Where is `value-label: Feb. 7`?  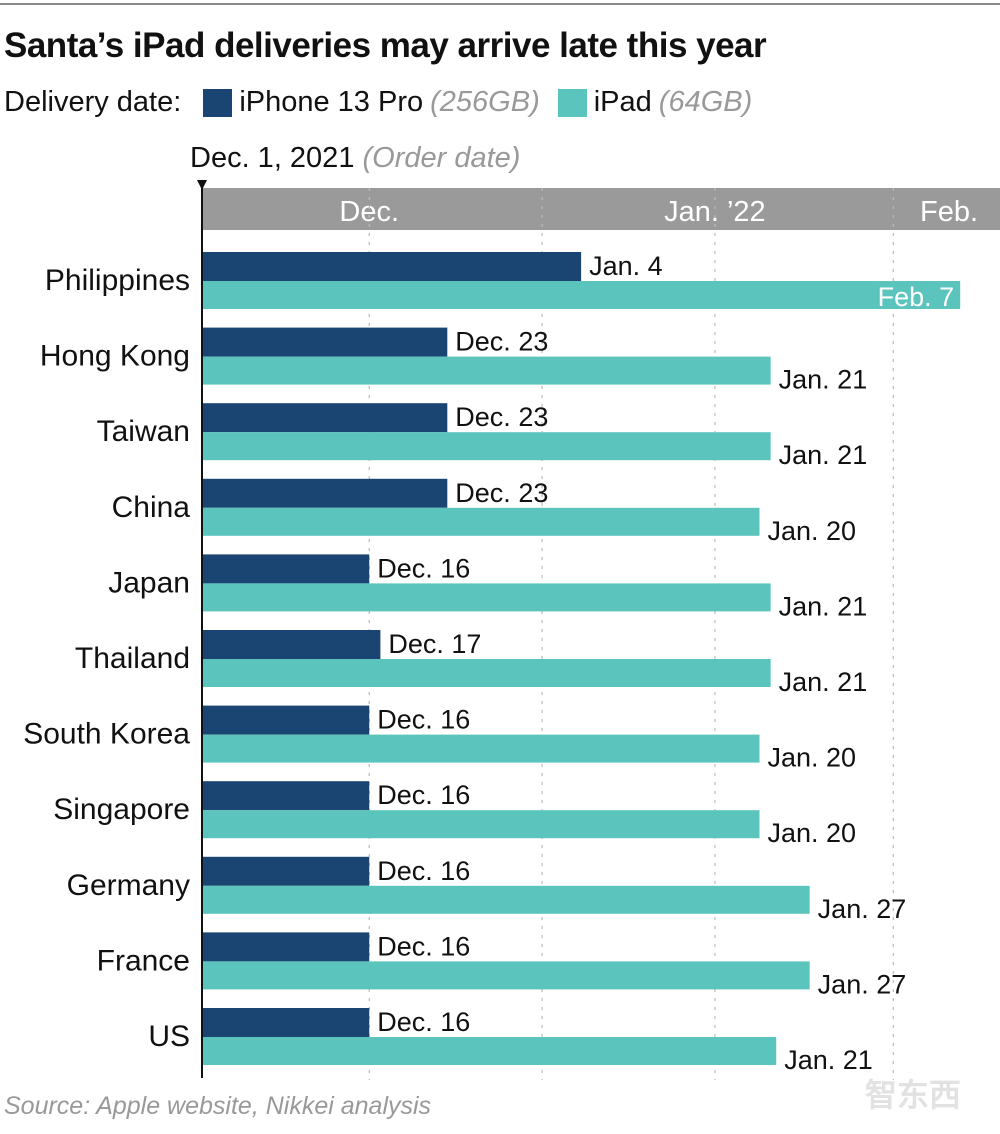
value-label: Feb. 7 is located at coordinates (916, 297).